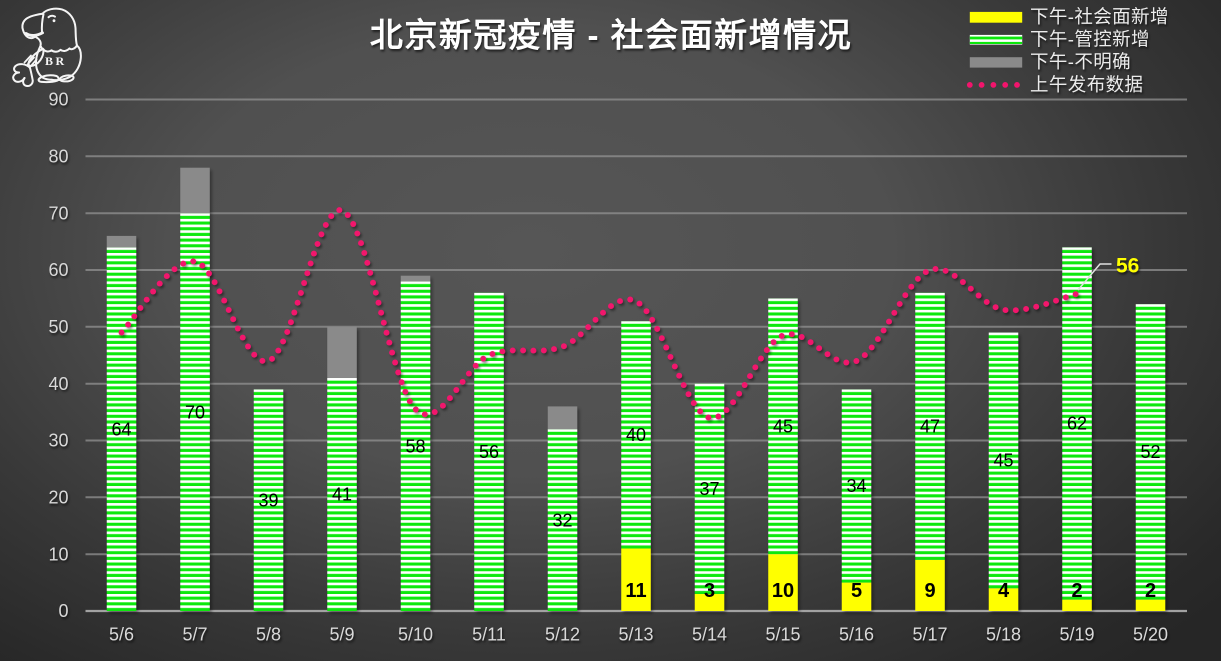  Describe the element at coordinates (611, 35) in the screenshot. I see `svg-text: 北京新冠疫情 - 社会面新增情况` at that location.